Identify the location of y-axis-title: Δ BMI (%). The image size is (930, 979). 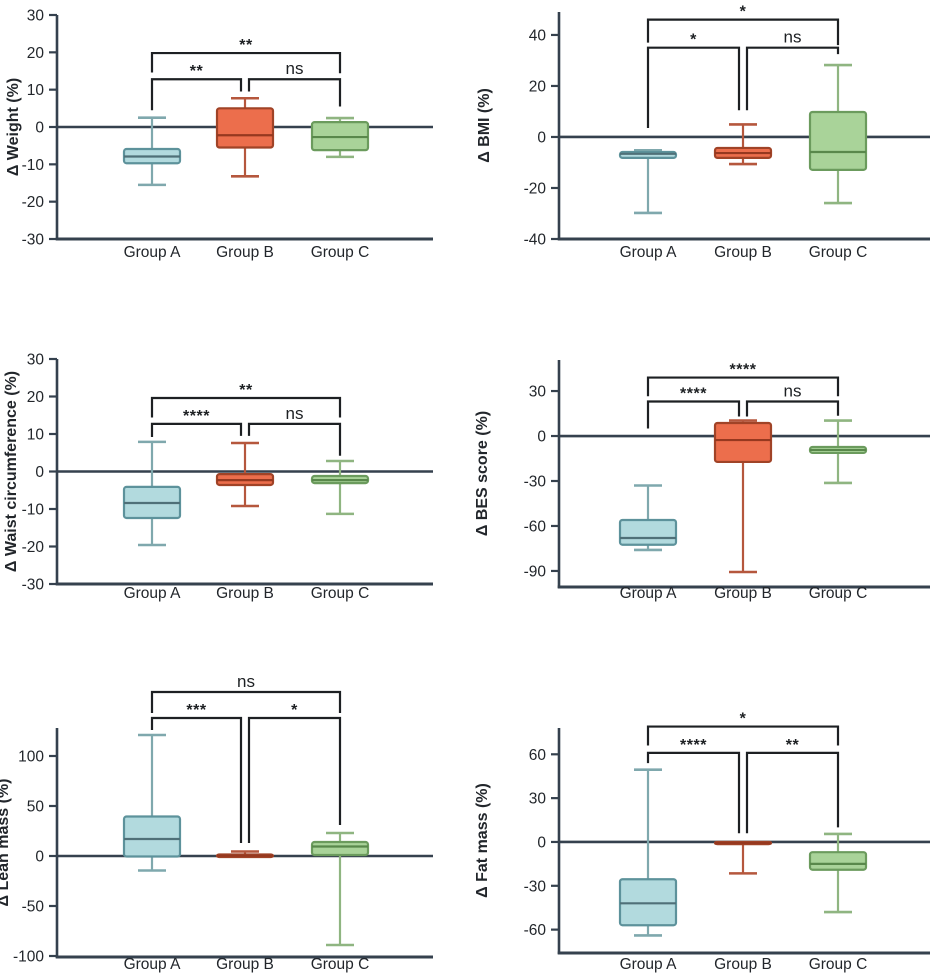
(484, 125).